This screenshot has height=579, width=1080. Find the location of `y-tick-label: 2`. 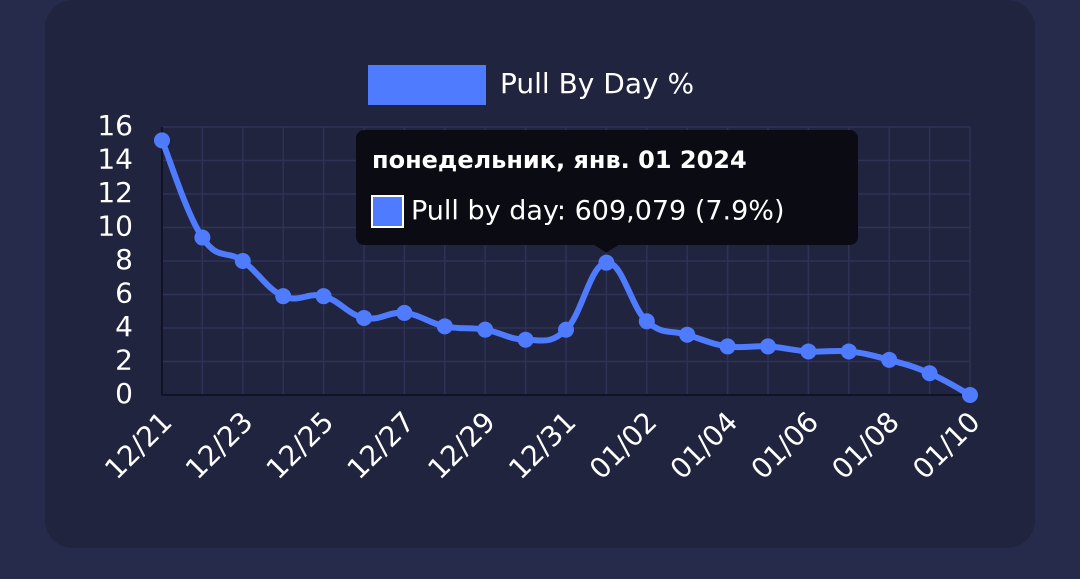

y-tick-label: 2 is located at coordinates (124, 360).